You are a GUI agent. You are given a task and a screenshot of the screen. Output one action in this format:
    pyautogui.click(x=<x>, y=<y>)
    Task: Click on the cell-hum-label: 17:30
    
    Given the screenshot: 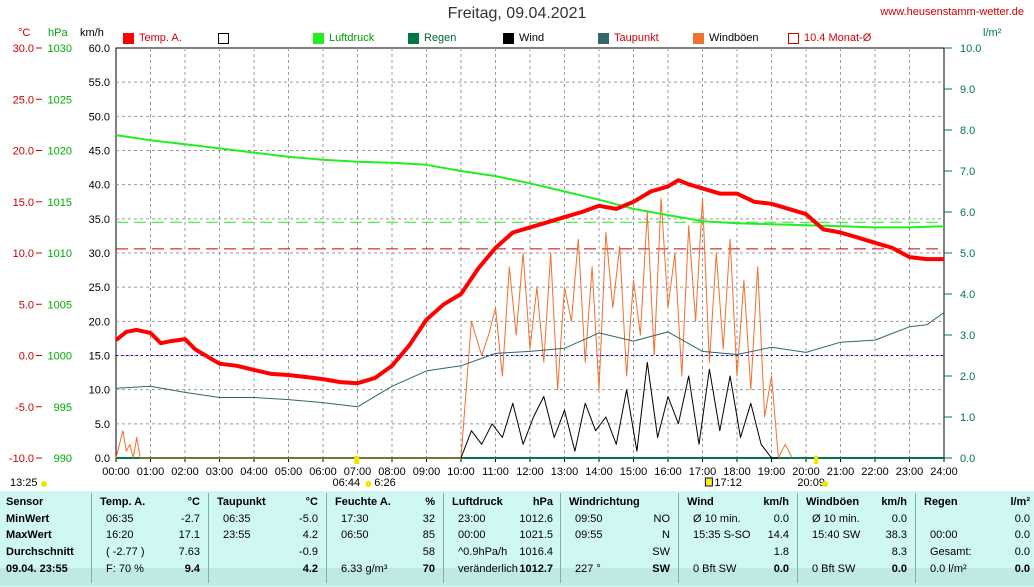 What is the action you would take?
    pyautogui.click(x=355, y=519)
    